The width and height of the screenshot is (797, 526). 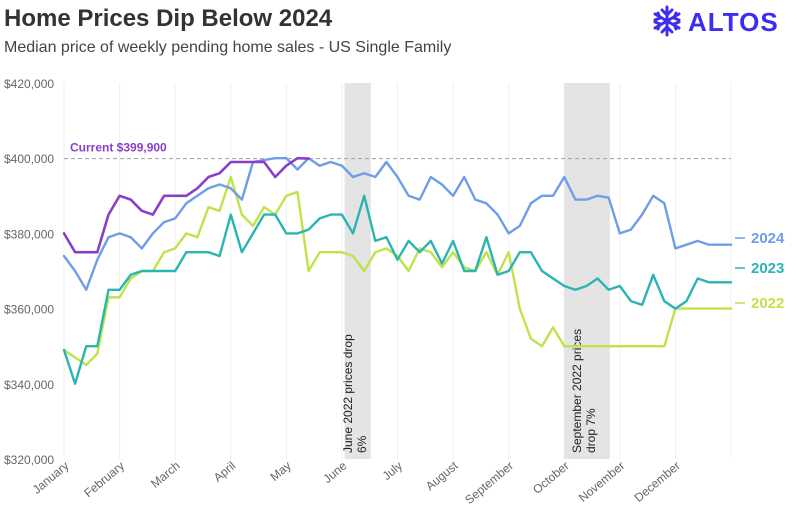 I want to click on x-tick-label: August, so click(x=442, y=475).